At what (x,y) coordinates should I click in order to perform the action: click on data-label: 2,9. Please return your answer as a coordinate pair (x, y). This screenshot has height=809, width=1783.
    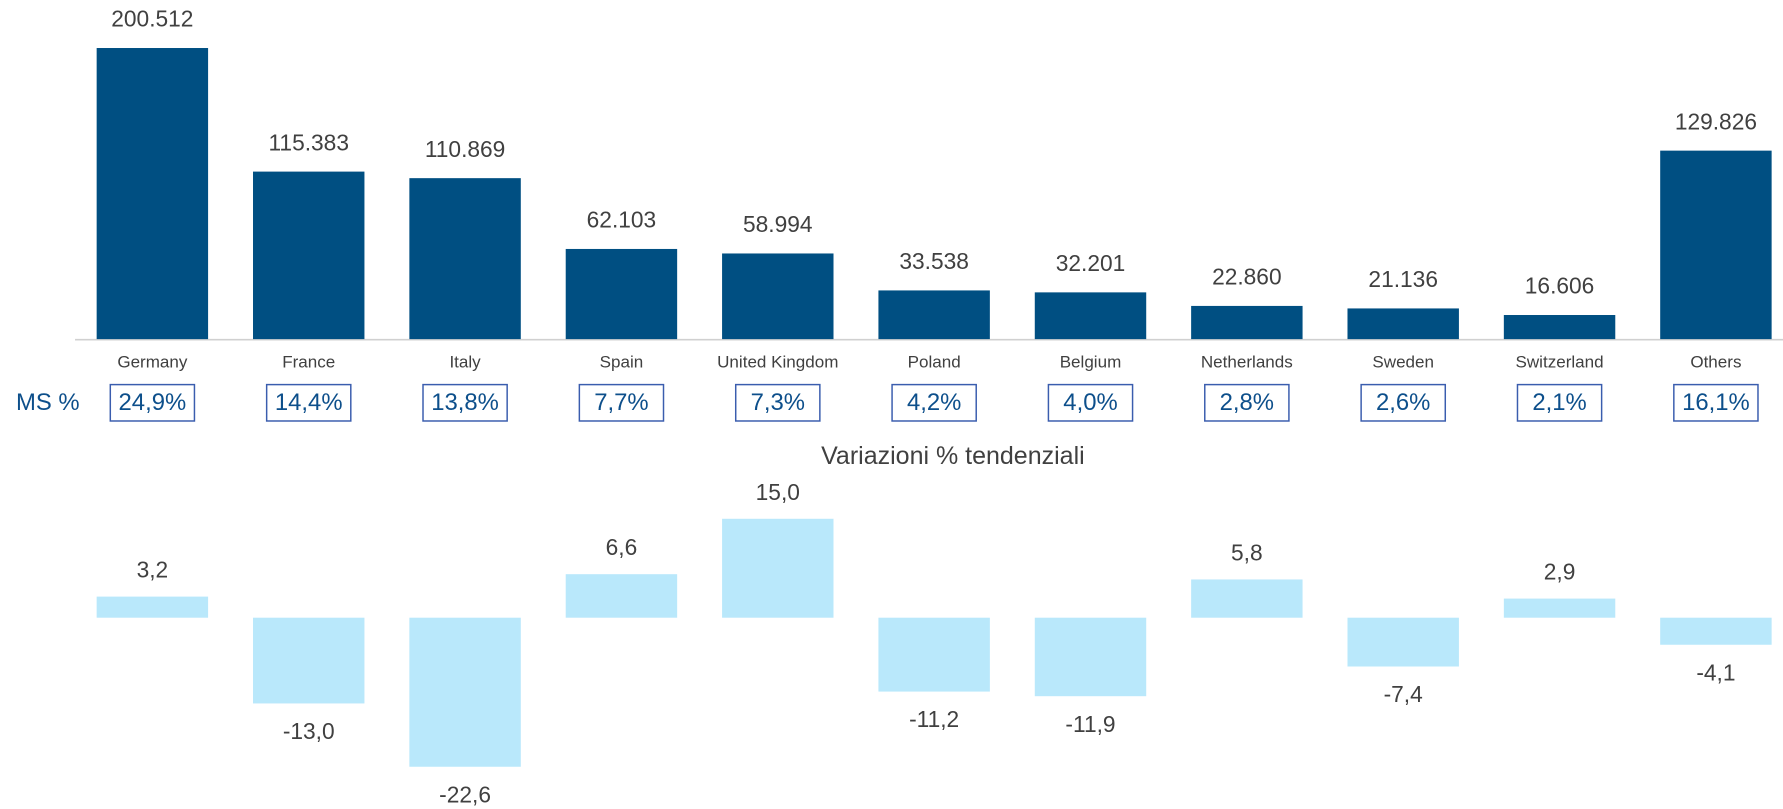
    Looking at the image, I should click on (1560, 572).